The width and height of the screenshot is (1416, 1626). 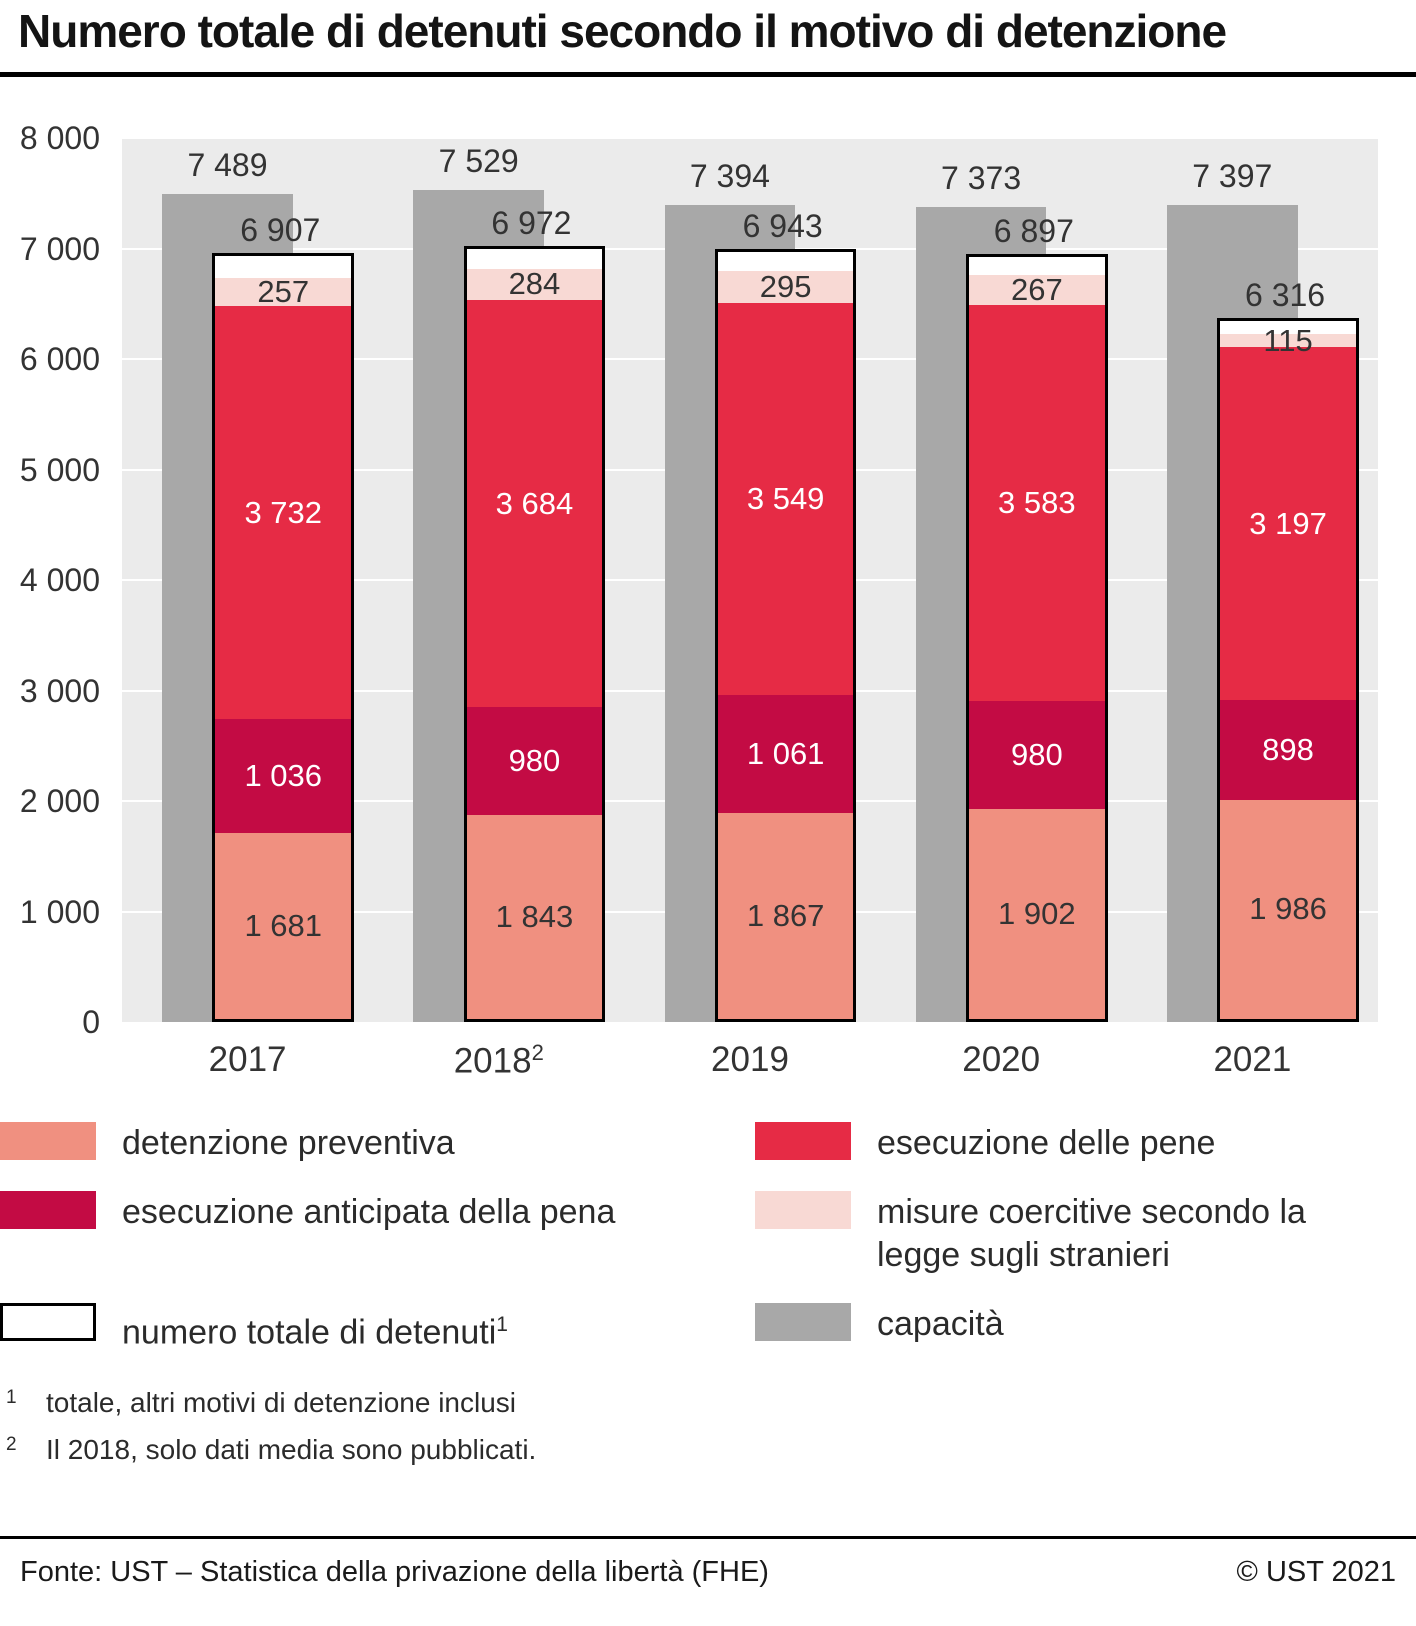 I want to click on segment-esecuzione-delle-pene: 3 732, so click(x=283, y=512).